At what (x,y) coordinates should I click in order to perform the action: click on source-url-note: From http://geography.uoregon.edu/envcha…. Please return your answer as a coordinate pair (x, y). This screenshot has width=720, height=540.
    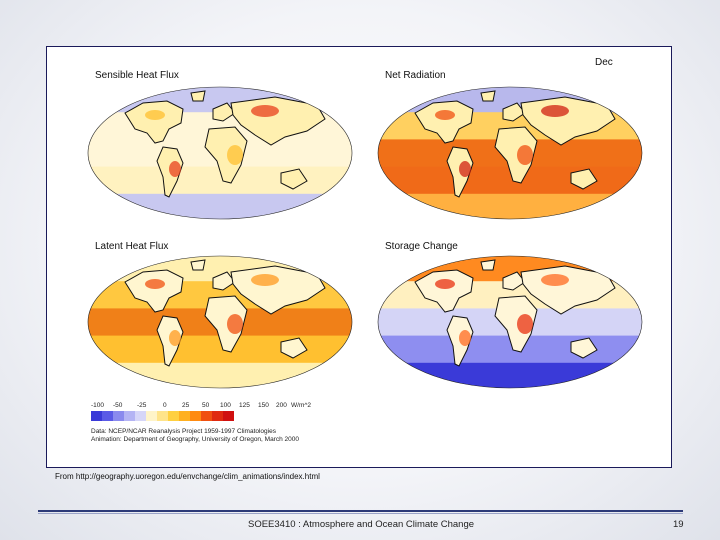
    Looking at the image, I should click on (187, 476).